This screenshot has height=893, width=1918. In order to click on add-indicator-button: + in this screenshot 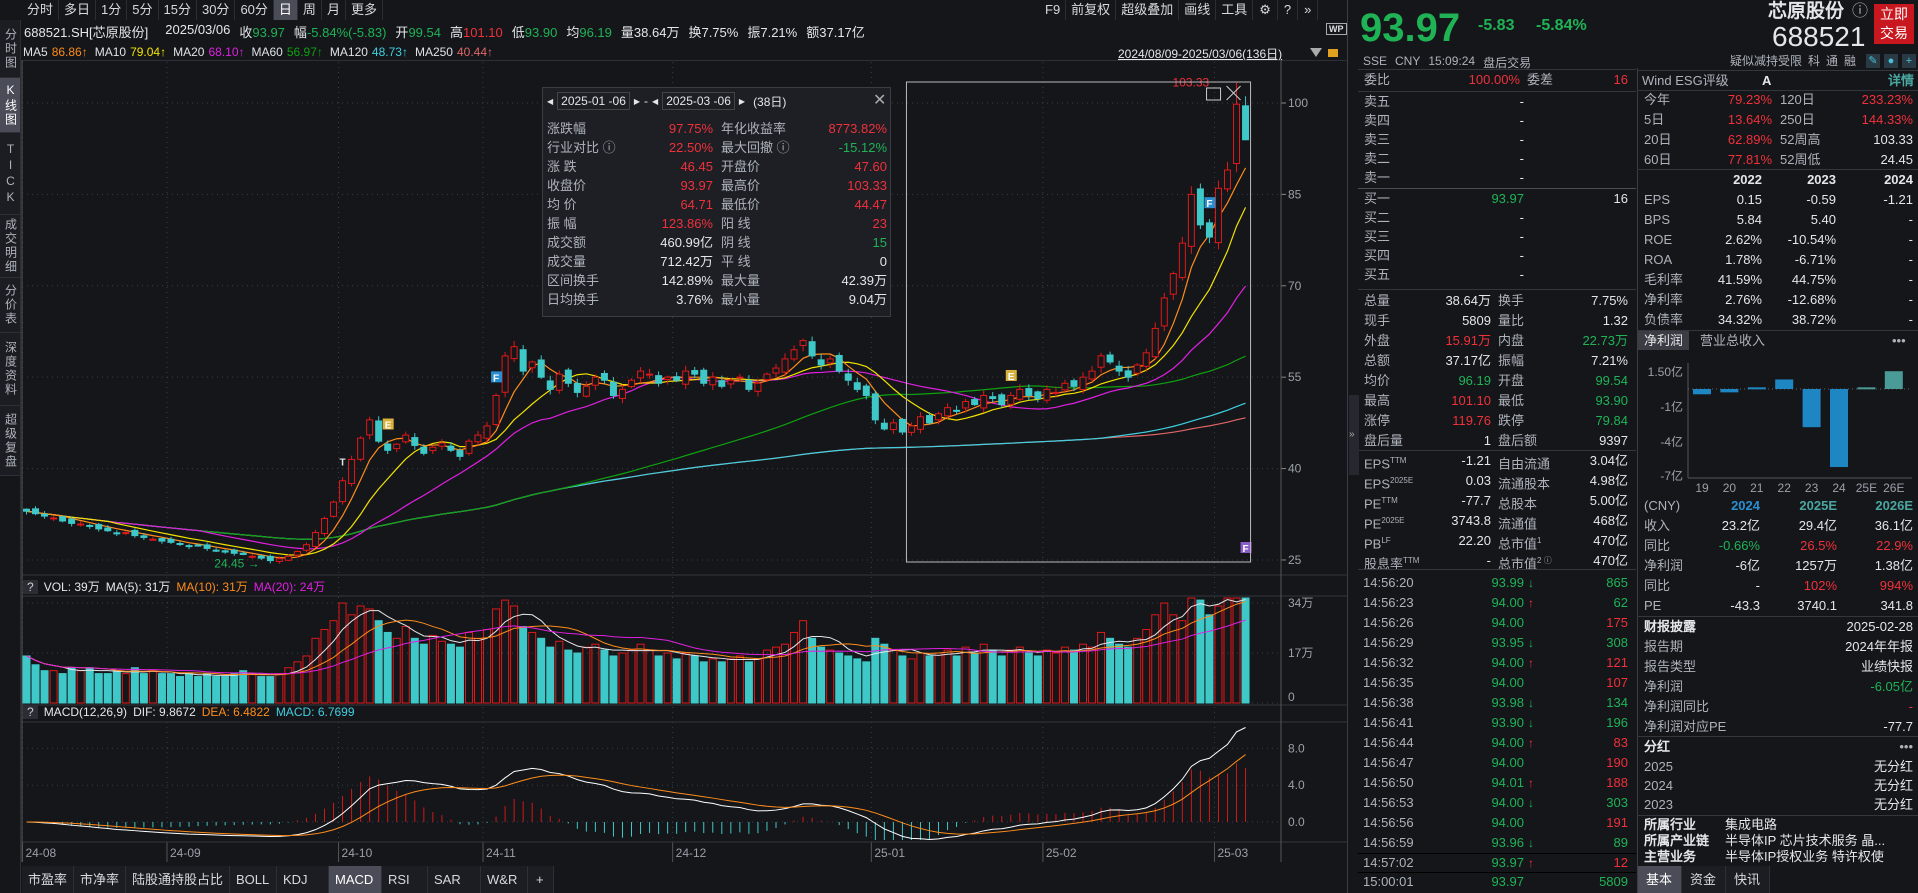, I will do `click(541, 879)`.